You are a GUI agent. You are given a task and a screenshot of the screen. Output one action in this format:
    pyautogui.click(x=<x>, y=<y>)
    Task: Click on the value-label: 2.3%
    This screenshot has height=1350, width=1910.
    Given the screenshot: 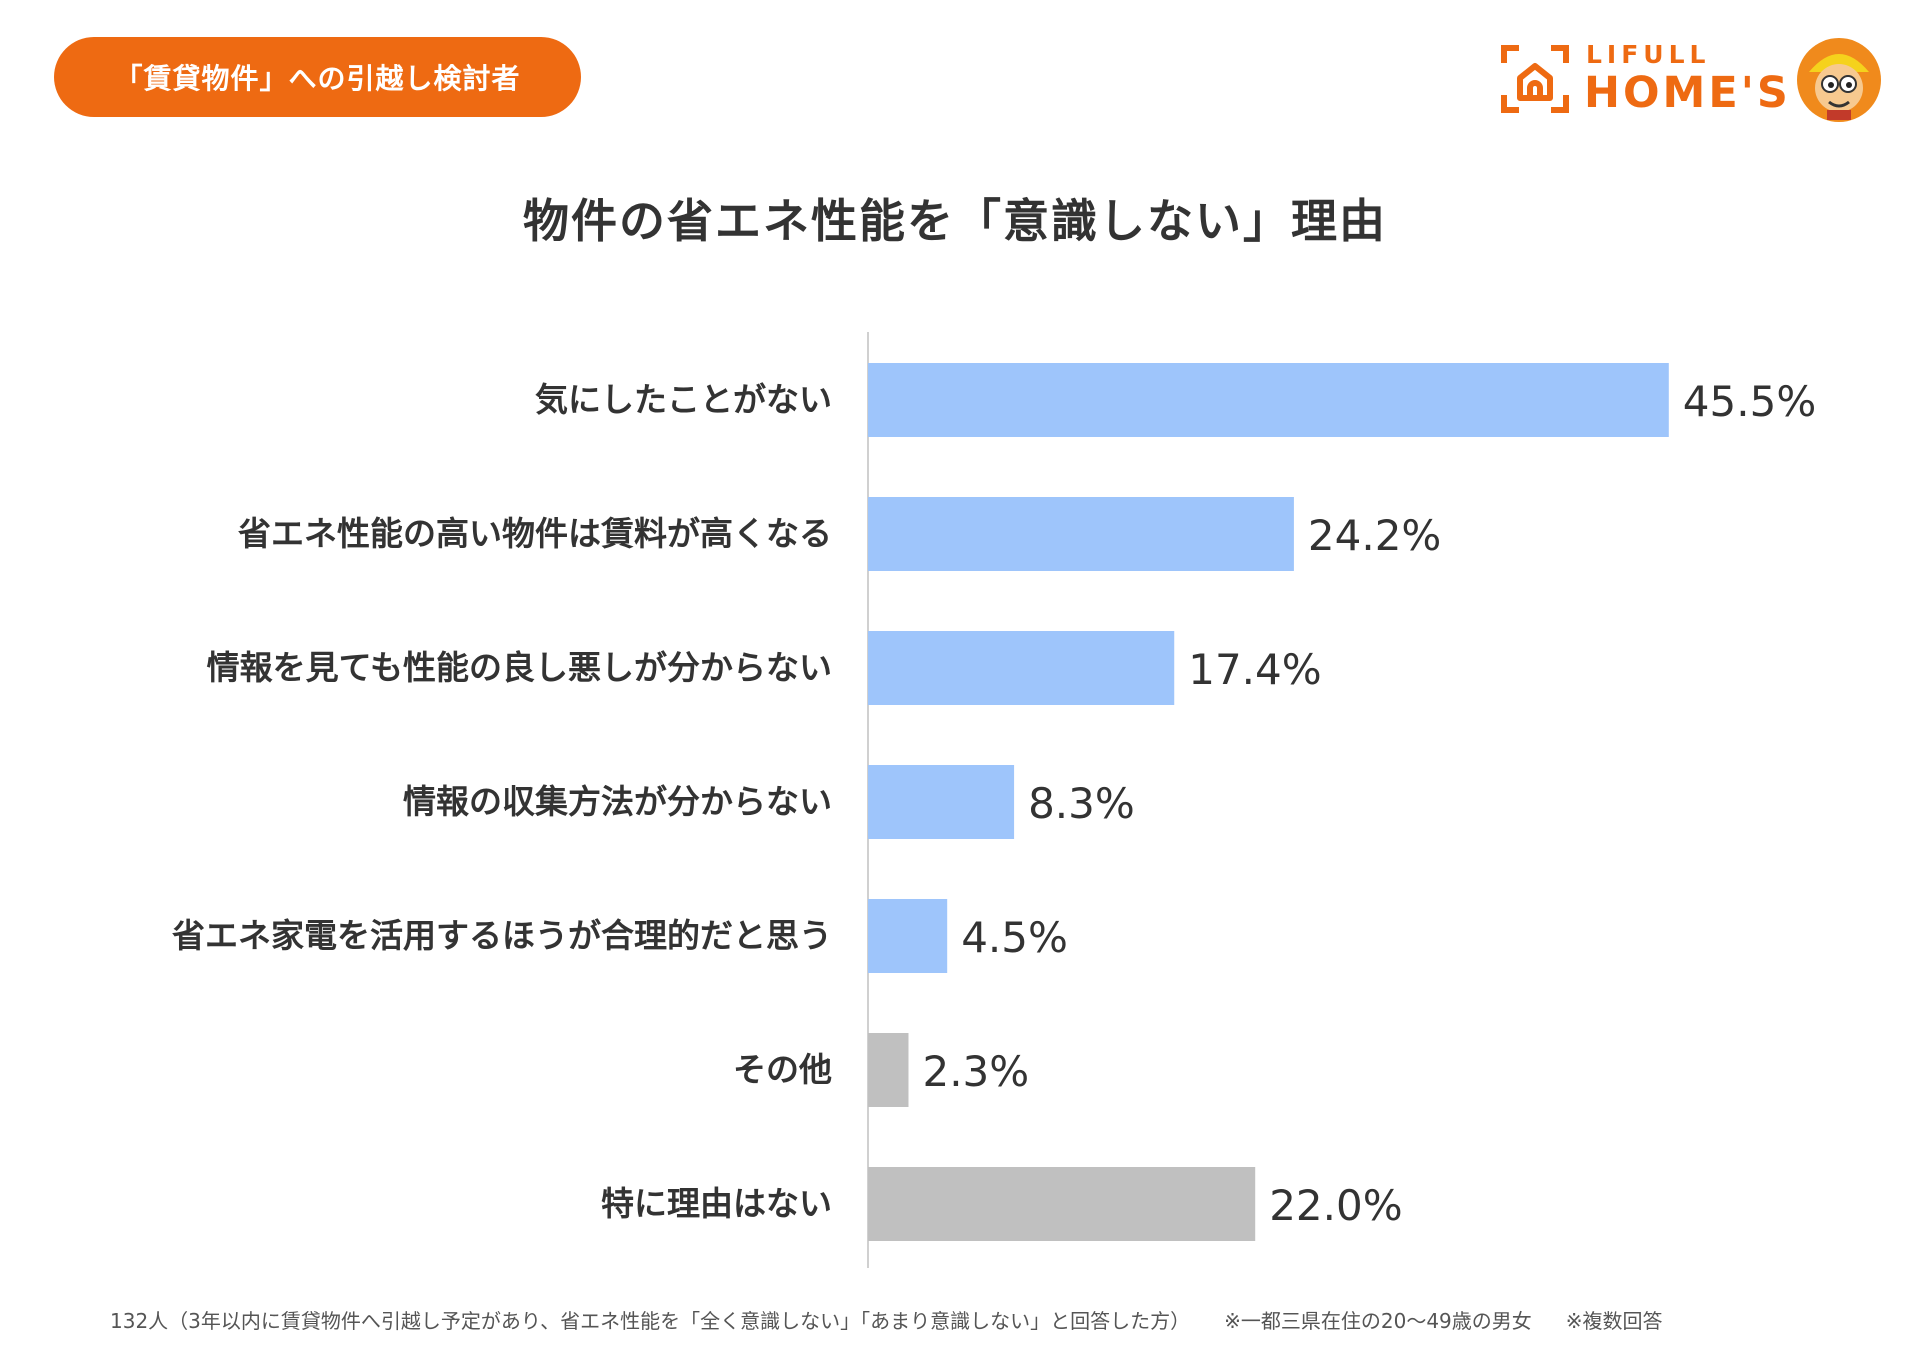 What is the action you would take?
    pyautogui.click(x=975, y=1071)
    